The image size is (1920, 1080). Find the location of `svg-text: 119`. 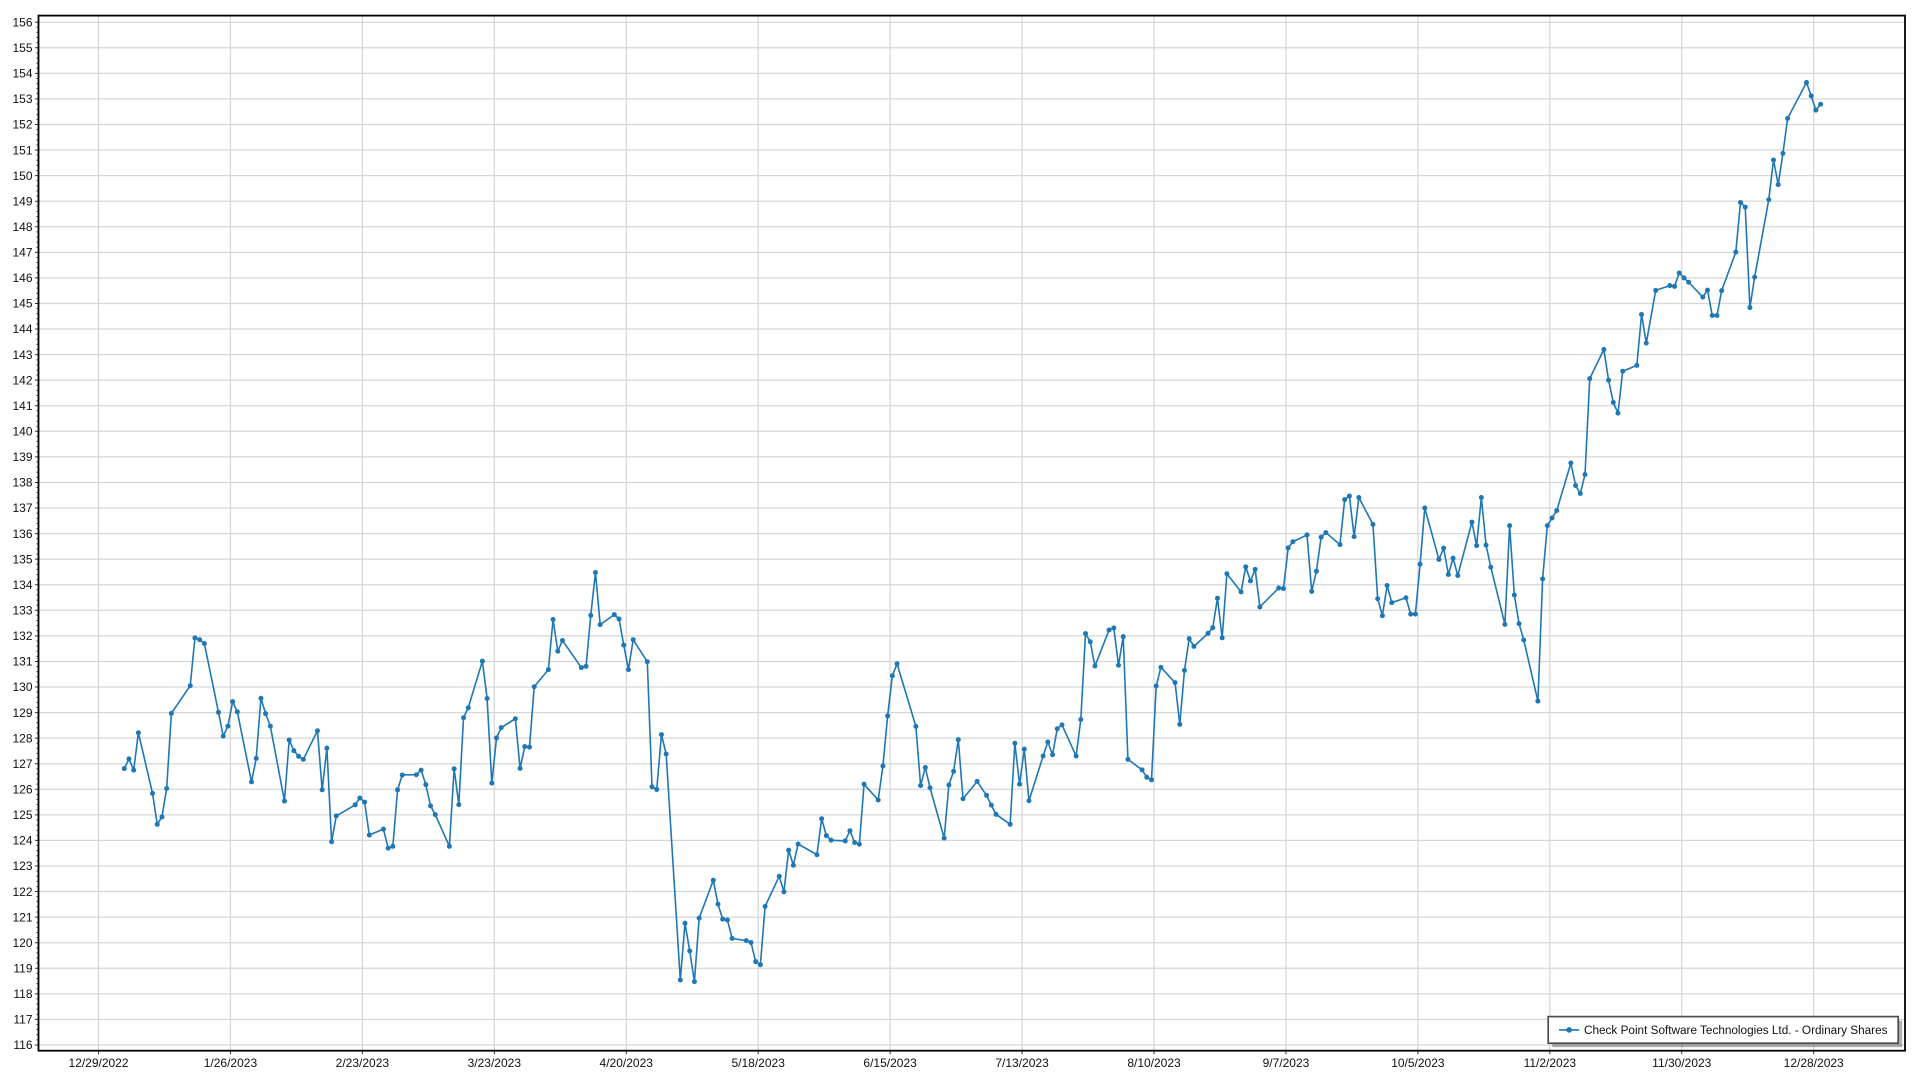

svg-text: 119 is located at coordinates (22, 968).